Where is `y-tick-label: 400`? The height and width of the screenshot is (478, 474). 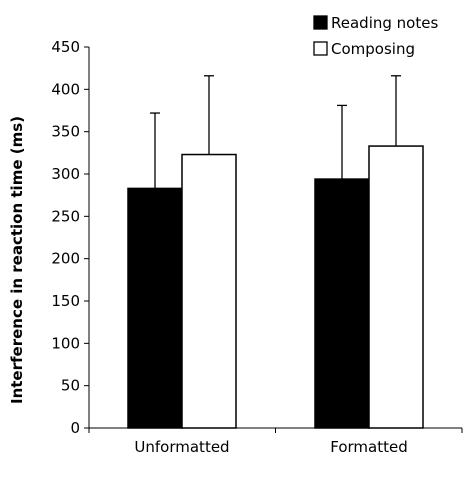 y-tick-label: 400 is located at coordinates (65, 89).